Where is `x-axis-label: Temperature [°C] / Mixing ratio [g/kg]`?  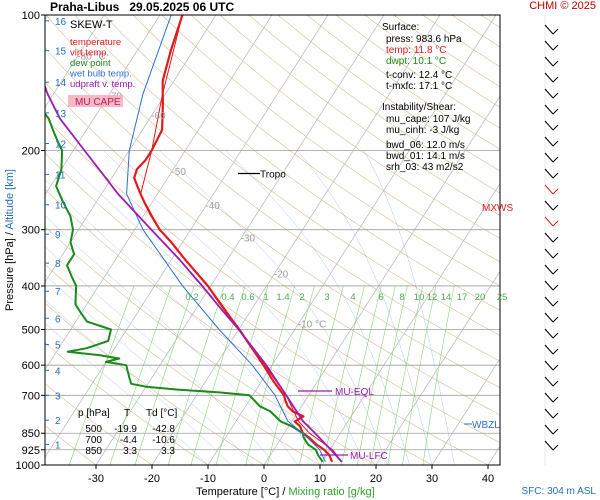
x-axis-label: Temperature [°C] / Mixing ratio [g/kg] is located at coordinates (285, 492).